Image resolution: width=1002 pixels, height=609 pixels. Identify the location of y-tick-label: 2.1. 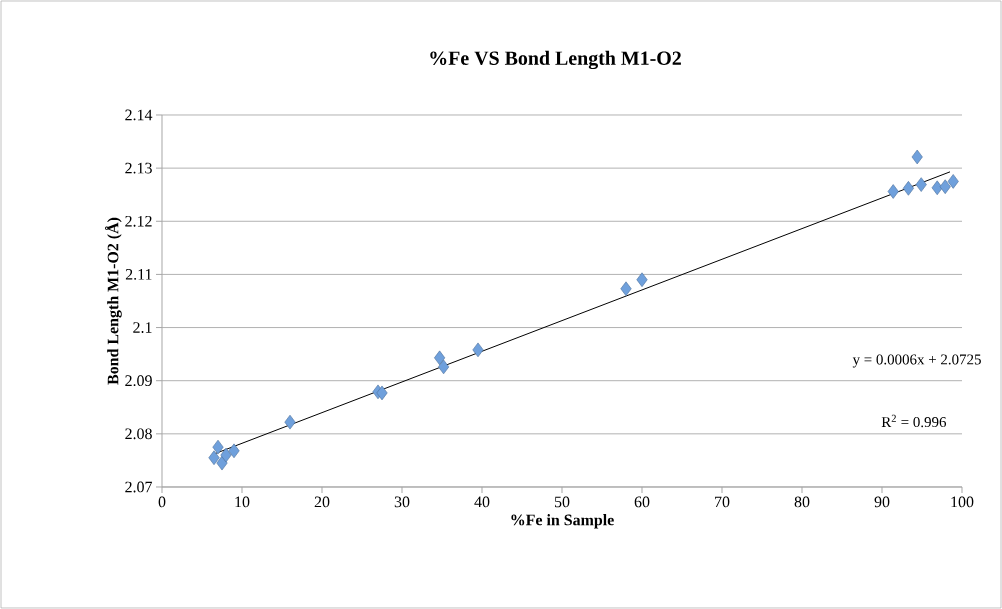
(142, 327).